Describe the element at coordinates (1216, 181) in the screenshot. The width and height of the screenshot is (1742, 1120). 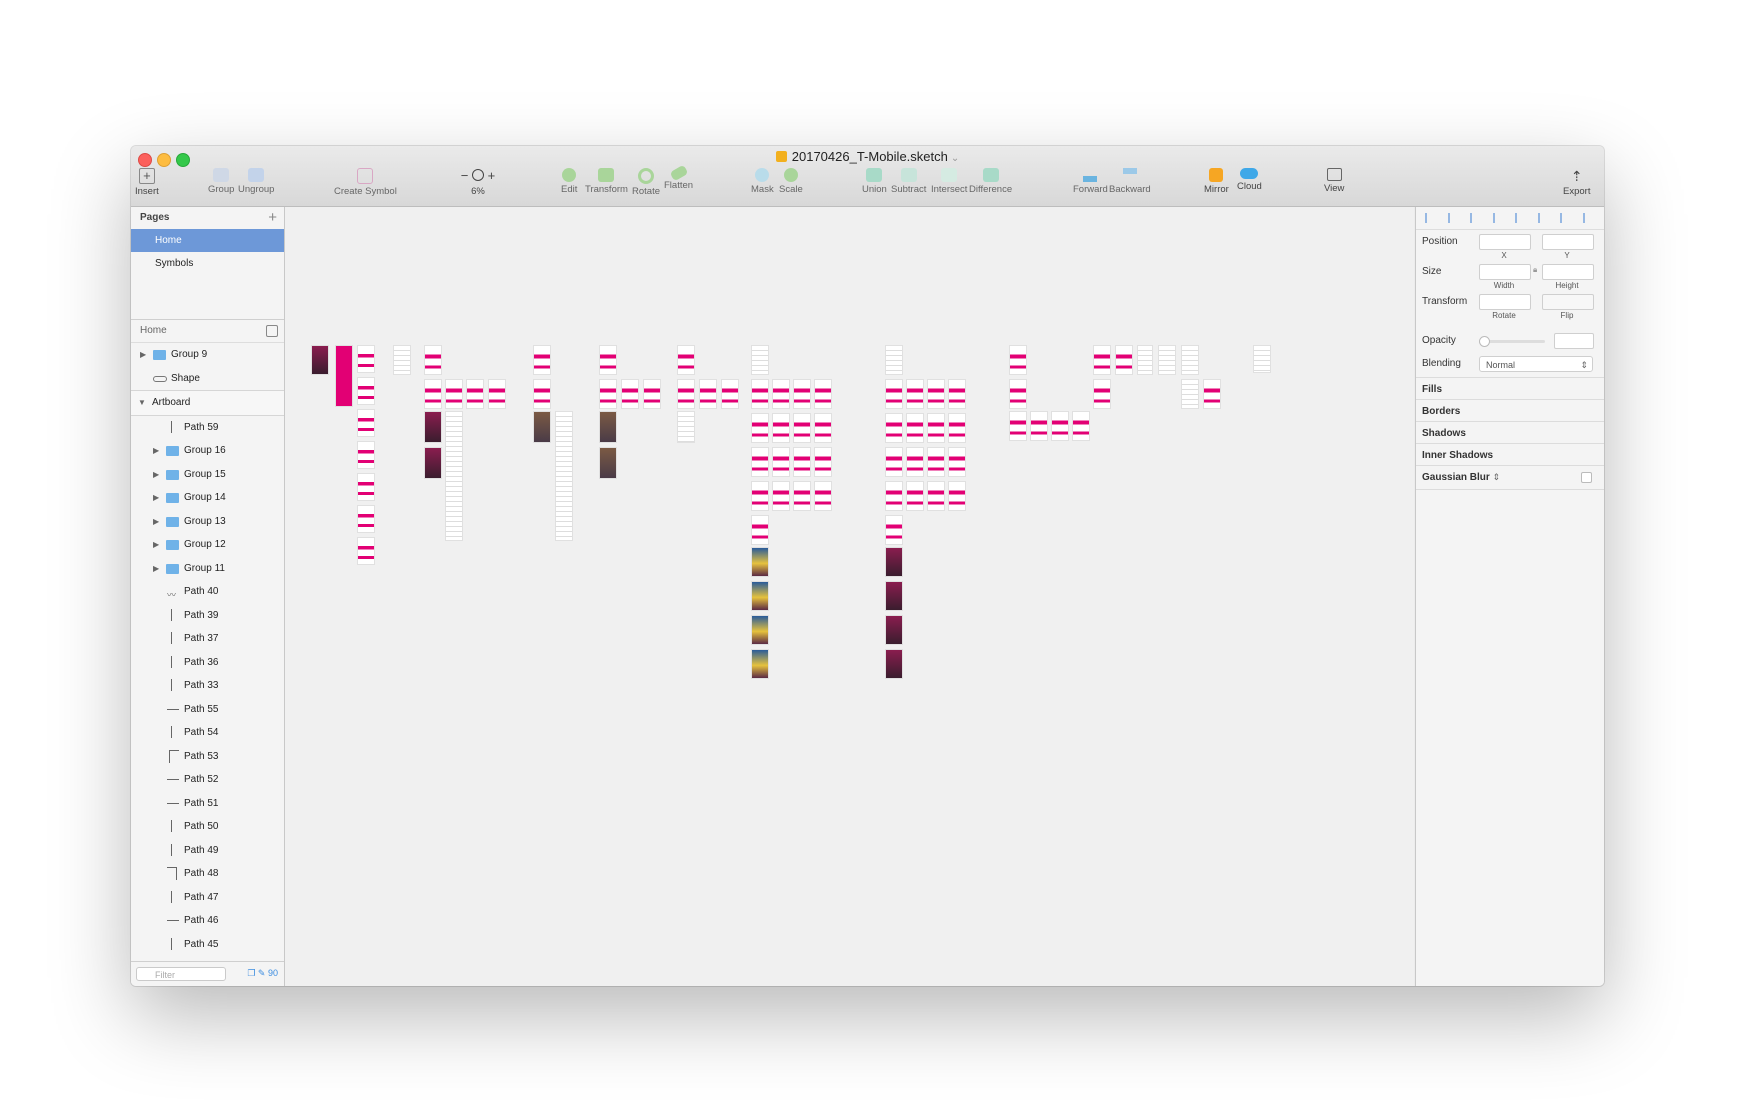
I see `mirror-button: Mirror` at that location.